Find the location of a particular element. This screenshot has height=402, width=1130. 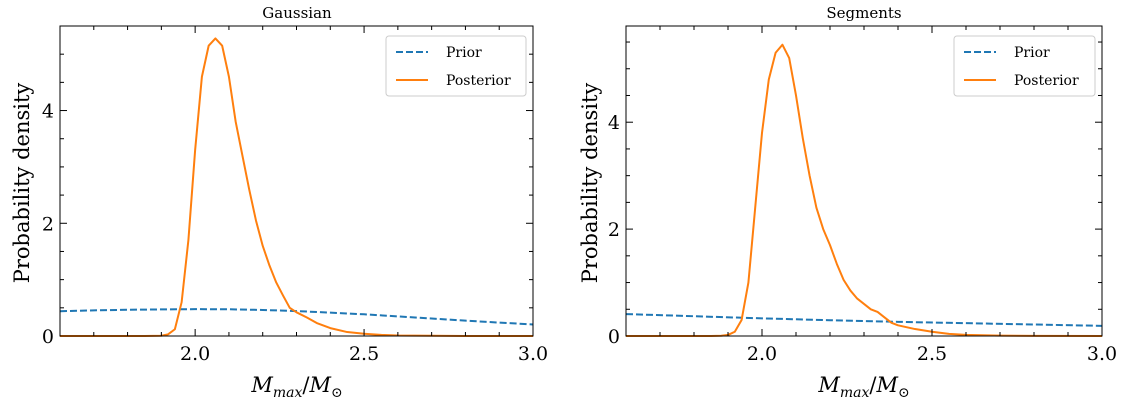

chart-gaussian-xlabel: Mmax/M⊙ is located at coordinates (296, 387).